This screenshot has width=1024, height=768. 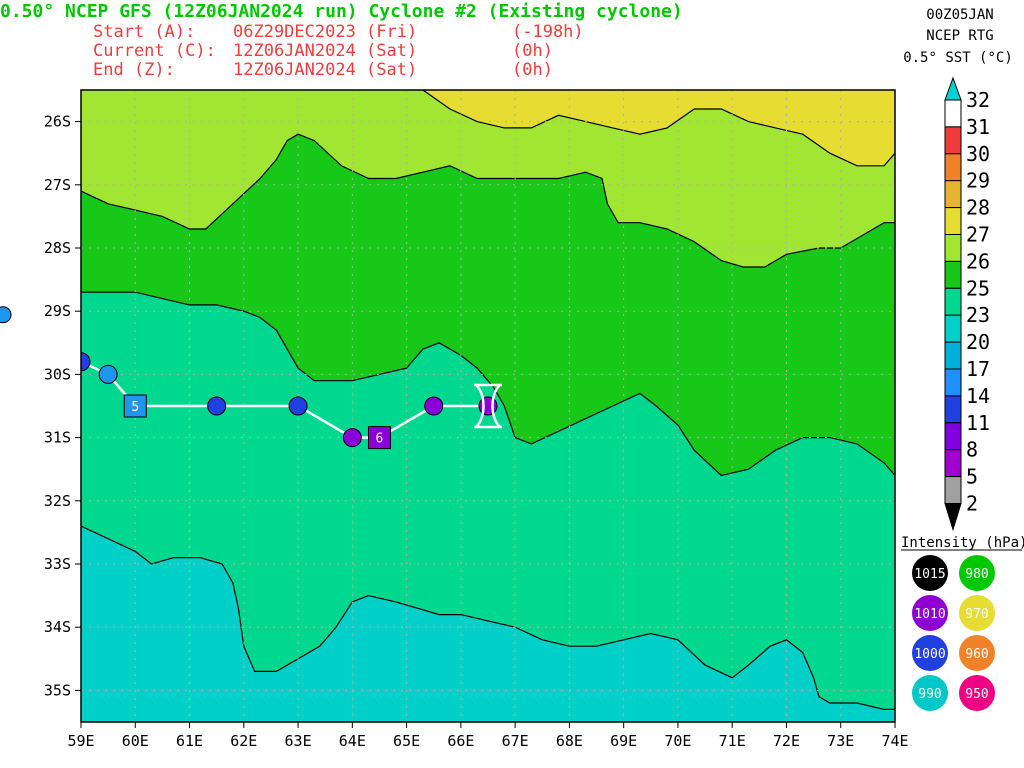 I want to click on y-tick-label: 30S, so click(x=57, y=374).